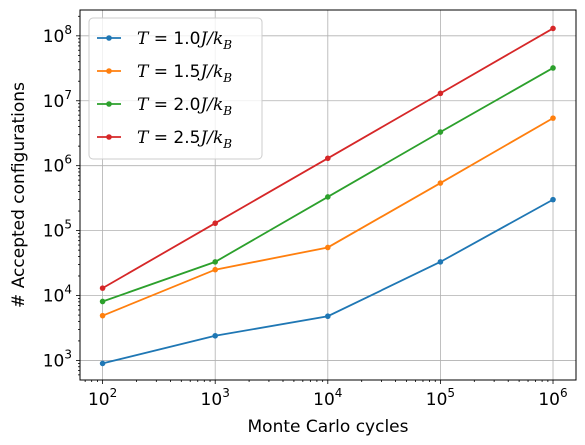 This screenshot has height=445, width=585. Describe the element at coordinates (328, 427) in the screenshot. I see `x-axis-label: Monte Carlo cycles` at that location.